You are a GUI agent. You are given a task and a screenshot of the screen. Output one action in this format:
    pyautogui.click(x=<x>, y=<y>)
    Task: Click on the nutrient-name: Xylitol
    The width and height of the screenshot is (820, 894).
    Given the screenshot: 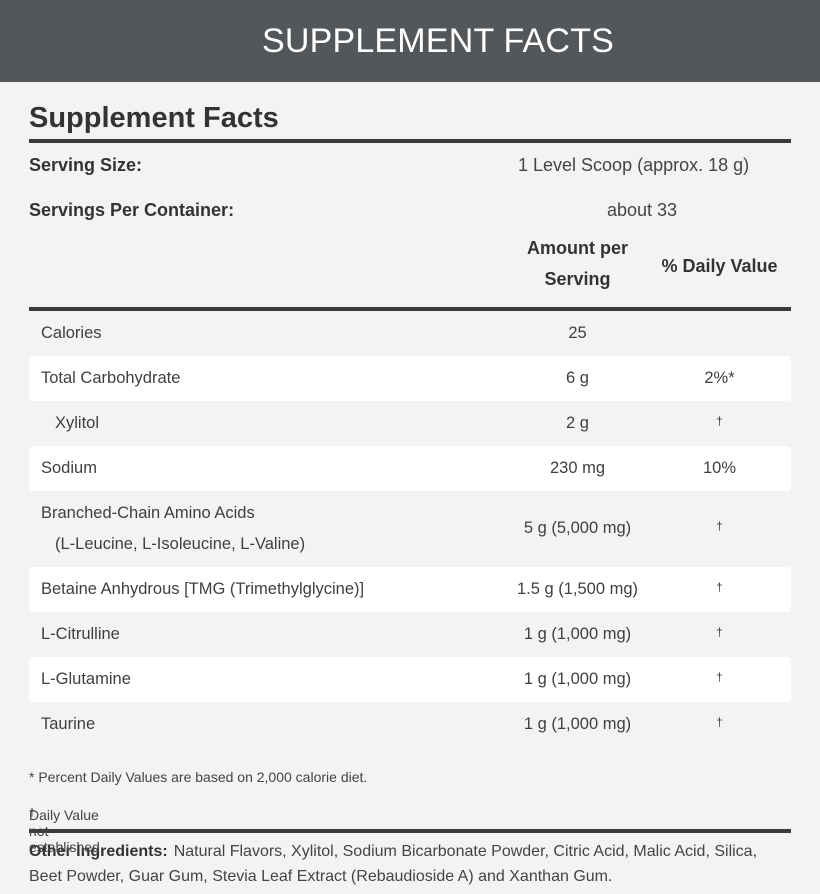 What is the action you would take?
    pyautogui.click(x=77, y=423)
    